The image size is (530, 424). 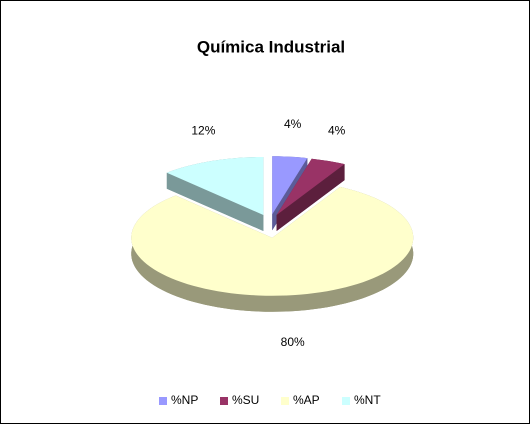 I want to click on chart-title: Química Industrial, so click(x=271, y=46).